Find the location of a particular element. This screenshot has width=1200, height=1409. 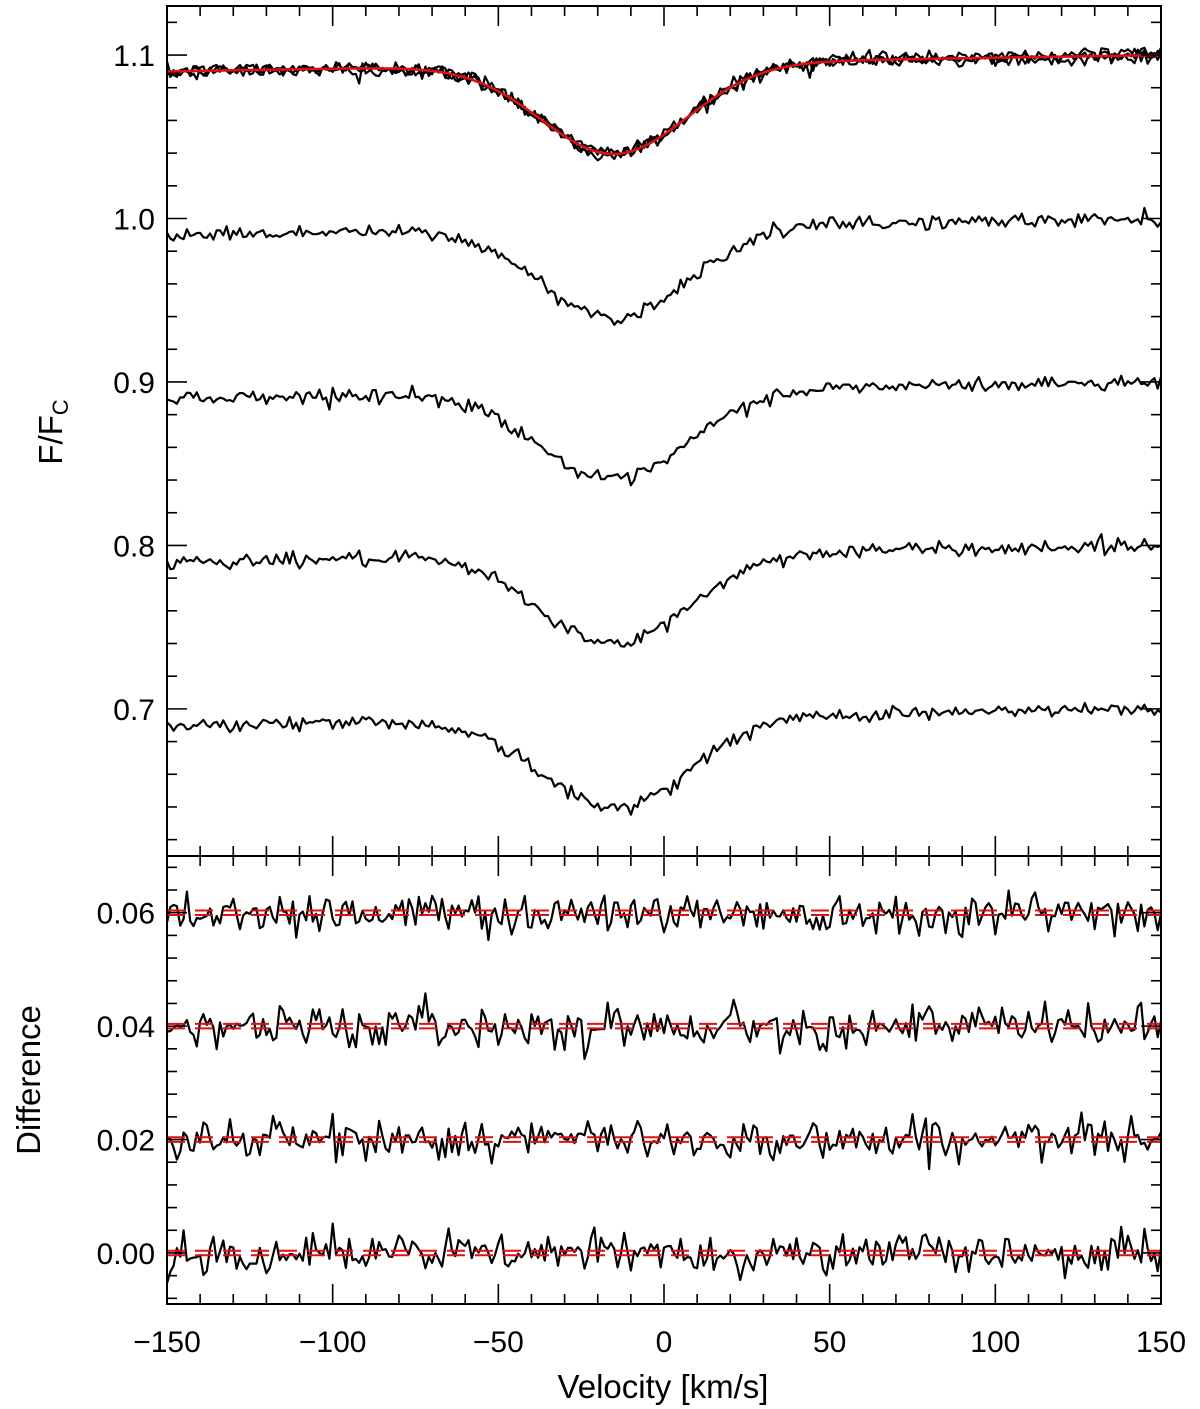

y-tick-label: 0.8 is located at coordinates (134, 546).